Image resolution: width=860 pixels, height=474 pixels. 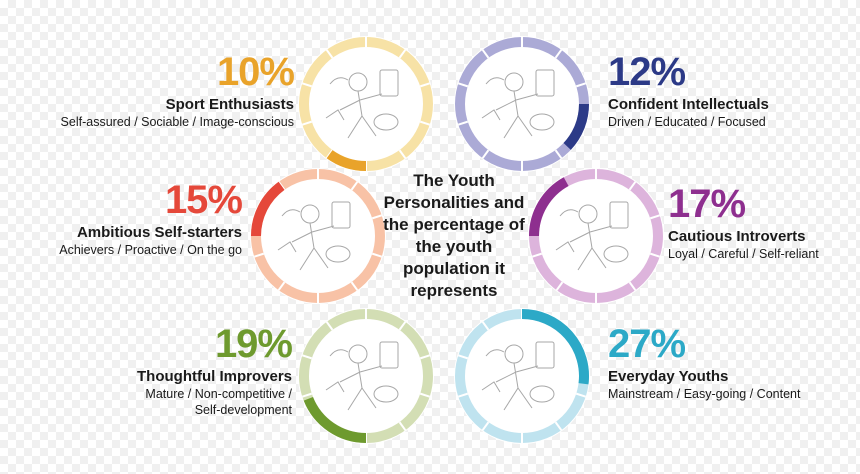 What do you see at coordinates (229, 104) in the screenshot?
I see `name-sport-enthusiasts: Sport Enthusiasts` at bounding box center [229, 104].